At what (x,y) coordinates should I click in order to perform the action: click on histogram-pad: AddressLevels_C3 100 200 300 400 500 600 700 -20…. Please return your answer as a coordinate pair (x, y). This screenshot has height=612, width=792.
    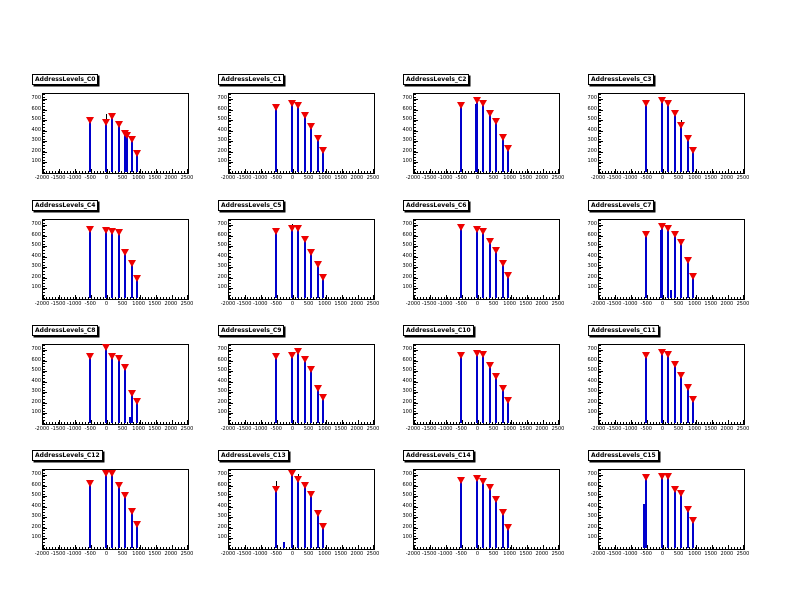
    Looking at the image, I should click on (679, 133).